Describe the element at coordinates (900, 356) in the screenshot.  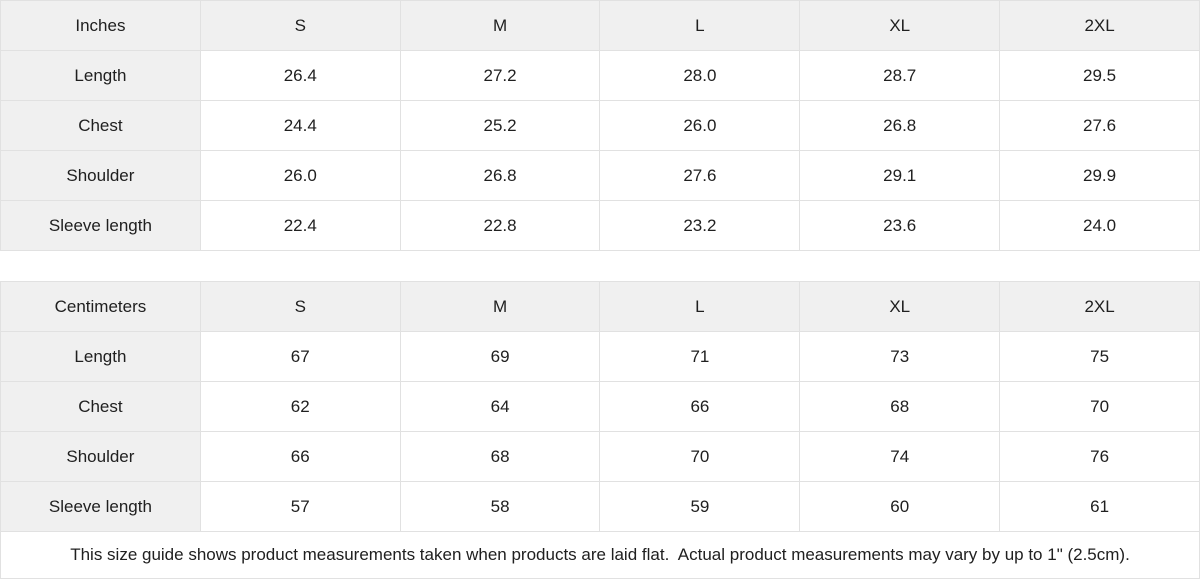
I see `value-cell: 73` at that location.